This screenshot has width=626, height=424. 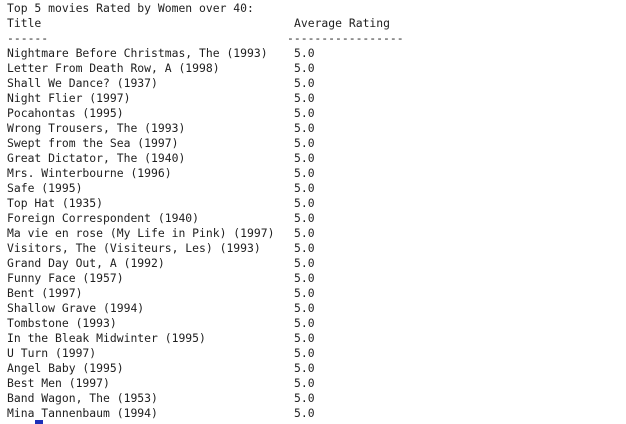 I want to click on row-title: U Turn (1997), so click(x=52, y=353).